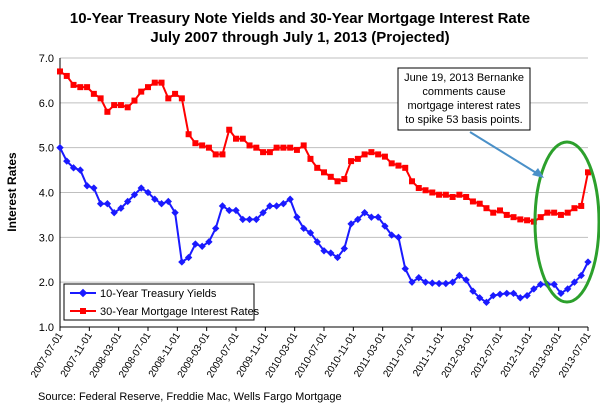 The width and height of the screenshot is (600, 408). I want to click on annotation-arrow, so click(506, 154).